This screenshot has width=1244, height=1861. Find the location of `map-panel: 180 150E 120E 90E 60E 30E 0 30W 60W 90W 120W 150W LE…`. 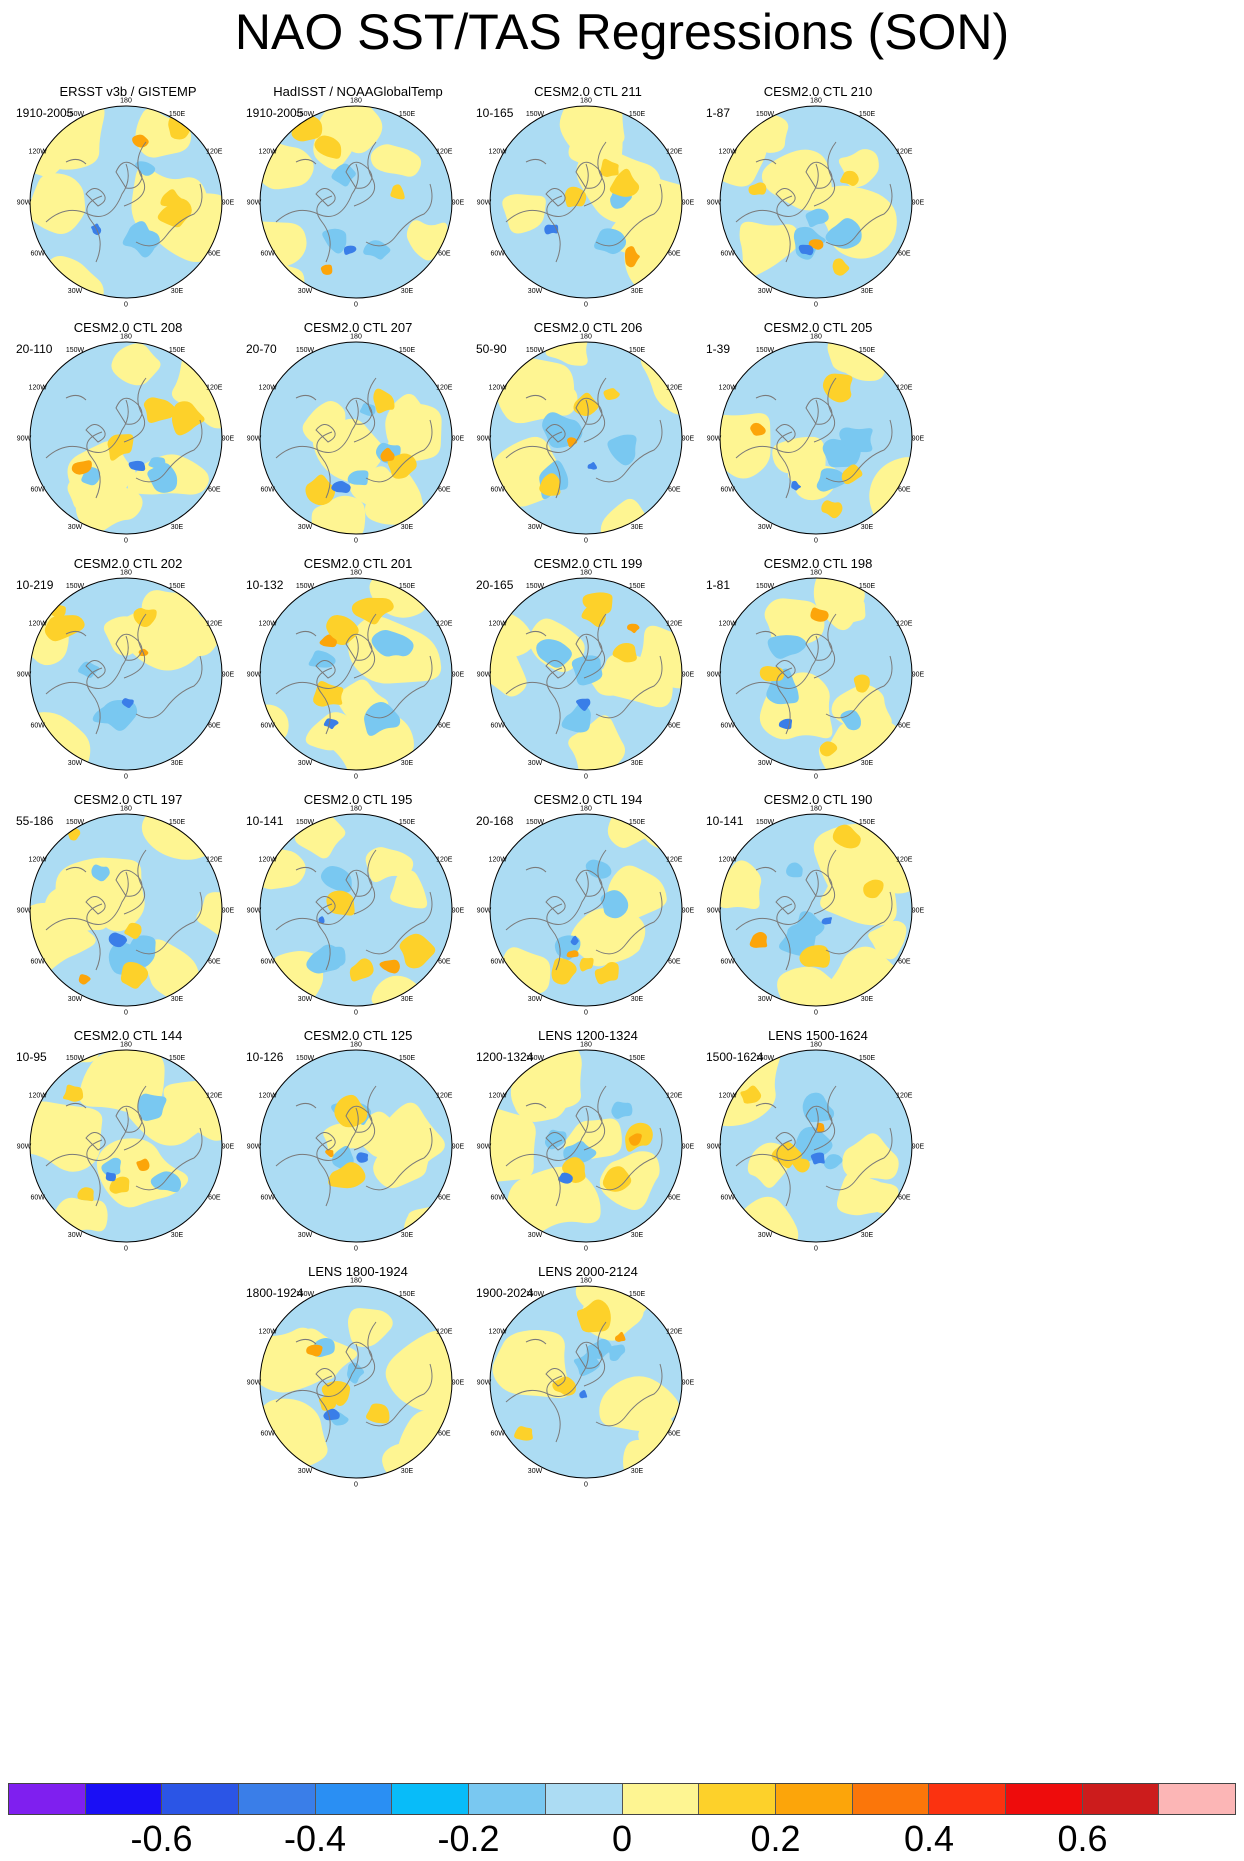

map-panel: 180 150E 120E 90E 60E 30E 0 30W 60W 90W 120W 150W LE… is located at coordinates (358, 1395).